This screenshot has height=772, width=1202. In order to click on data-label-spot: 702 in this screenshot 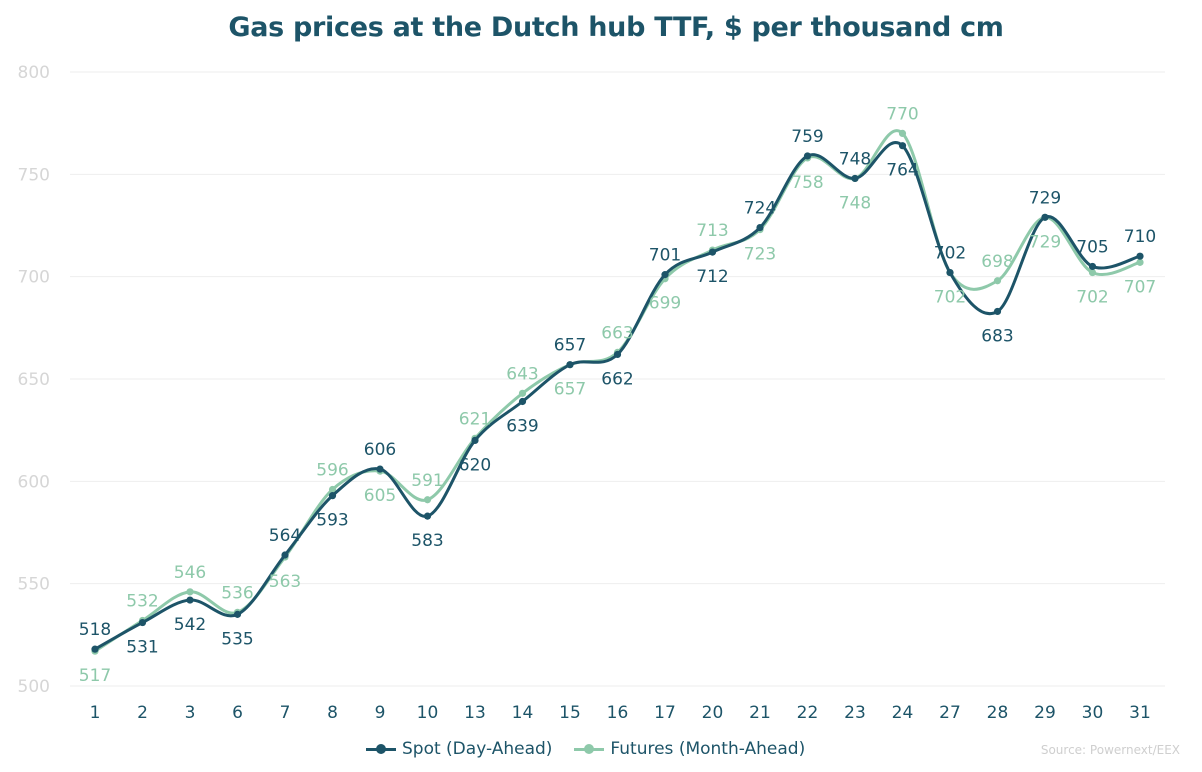, I will do `click(950, 254)`.